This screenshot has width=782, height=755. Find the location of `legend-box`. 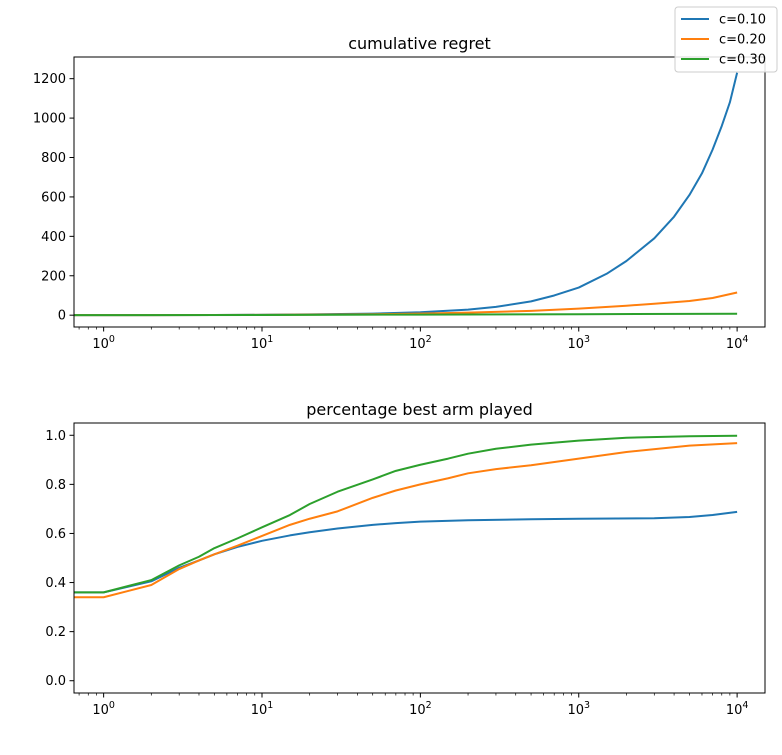

legend-box is located at coordinates (726, 39).